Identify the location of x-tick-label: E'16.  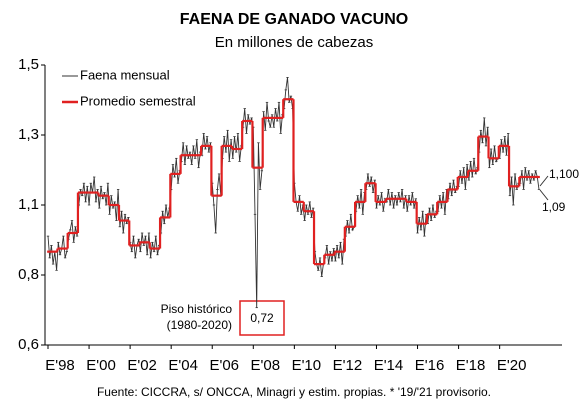
(430, 365).